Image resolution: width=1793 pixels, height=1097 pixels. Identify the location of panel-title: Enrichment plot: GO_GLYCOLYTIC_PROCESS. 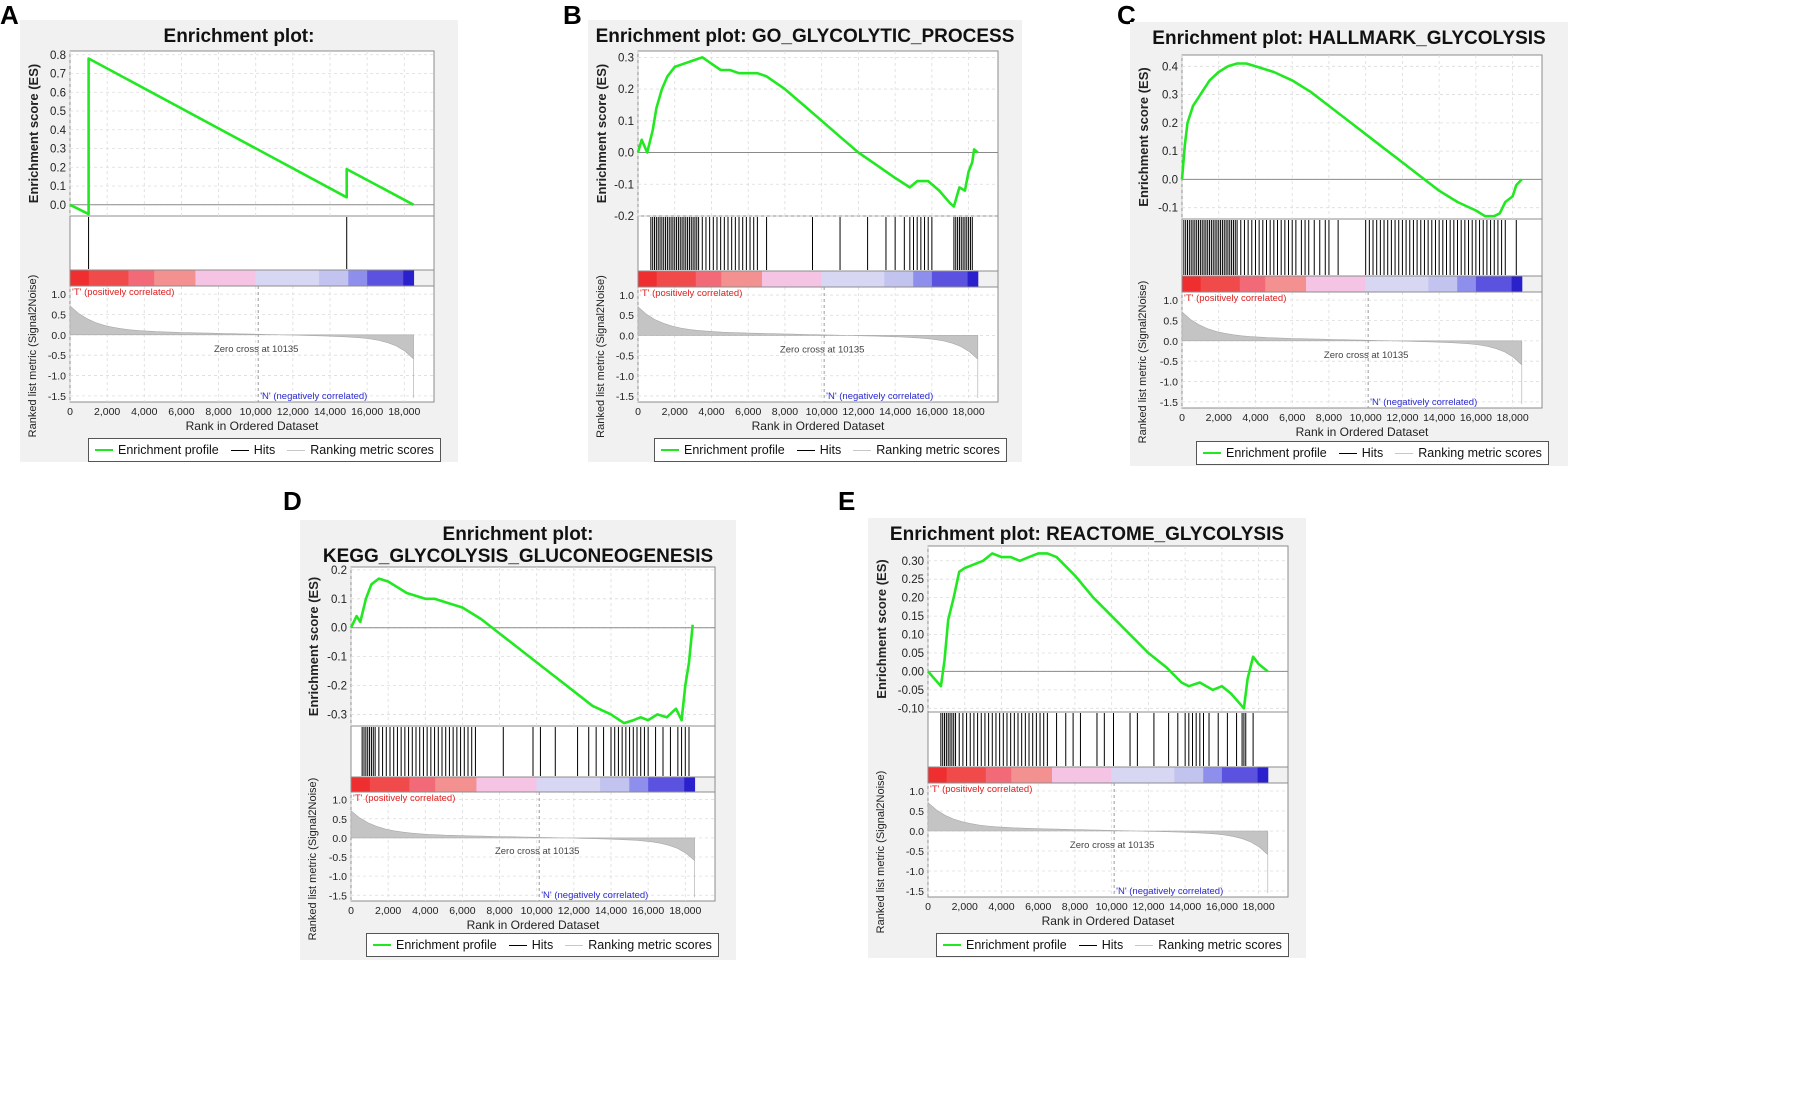
(805, 36).